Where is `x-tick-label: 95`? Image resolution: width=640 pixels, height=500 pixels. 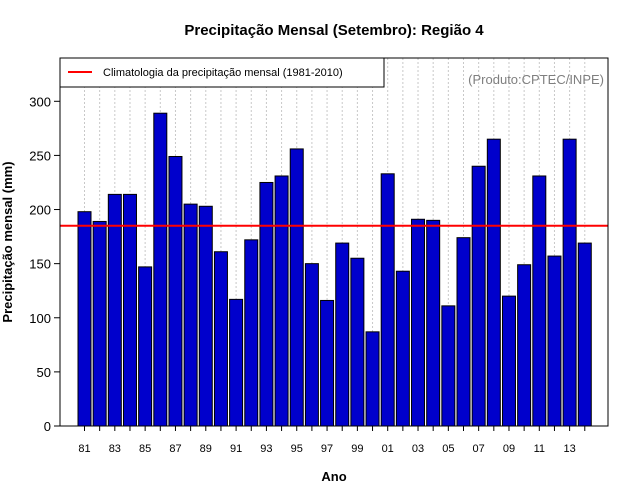
x-tick-label: 95 is located at coordinates (297, 449).